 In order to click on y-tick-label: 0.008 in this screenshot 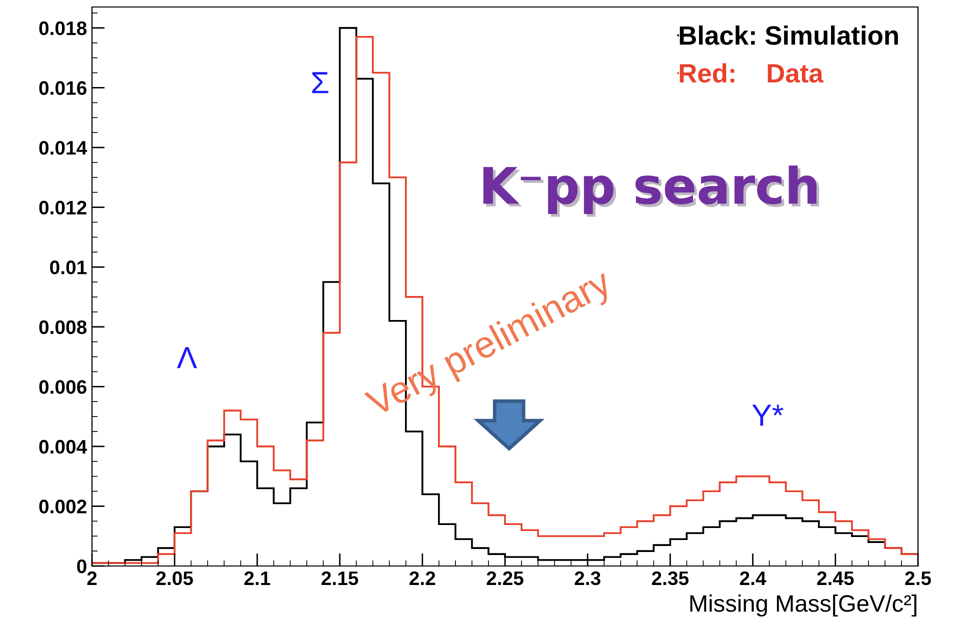, I will do `click(63, 327)`.